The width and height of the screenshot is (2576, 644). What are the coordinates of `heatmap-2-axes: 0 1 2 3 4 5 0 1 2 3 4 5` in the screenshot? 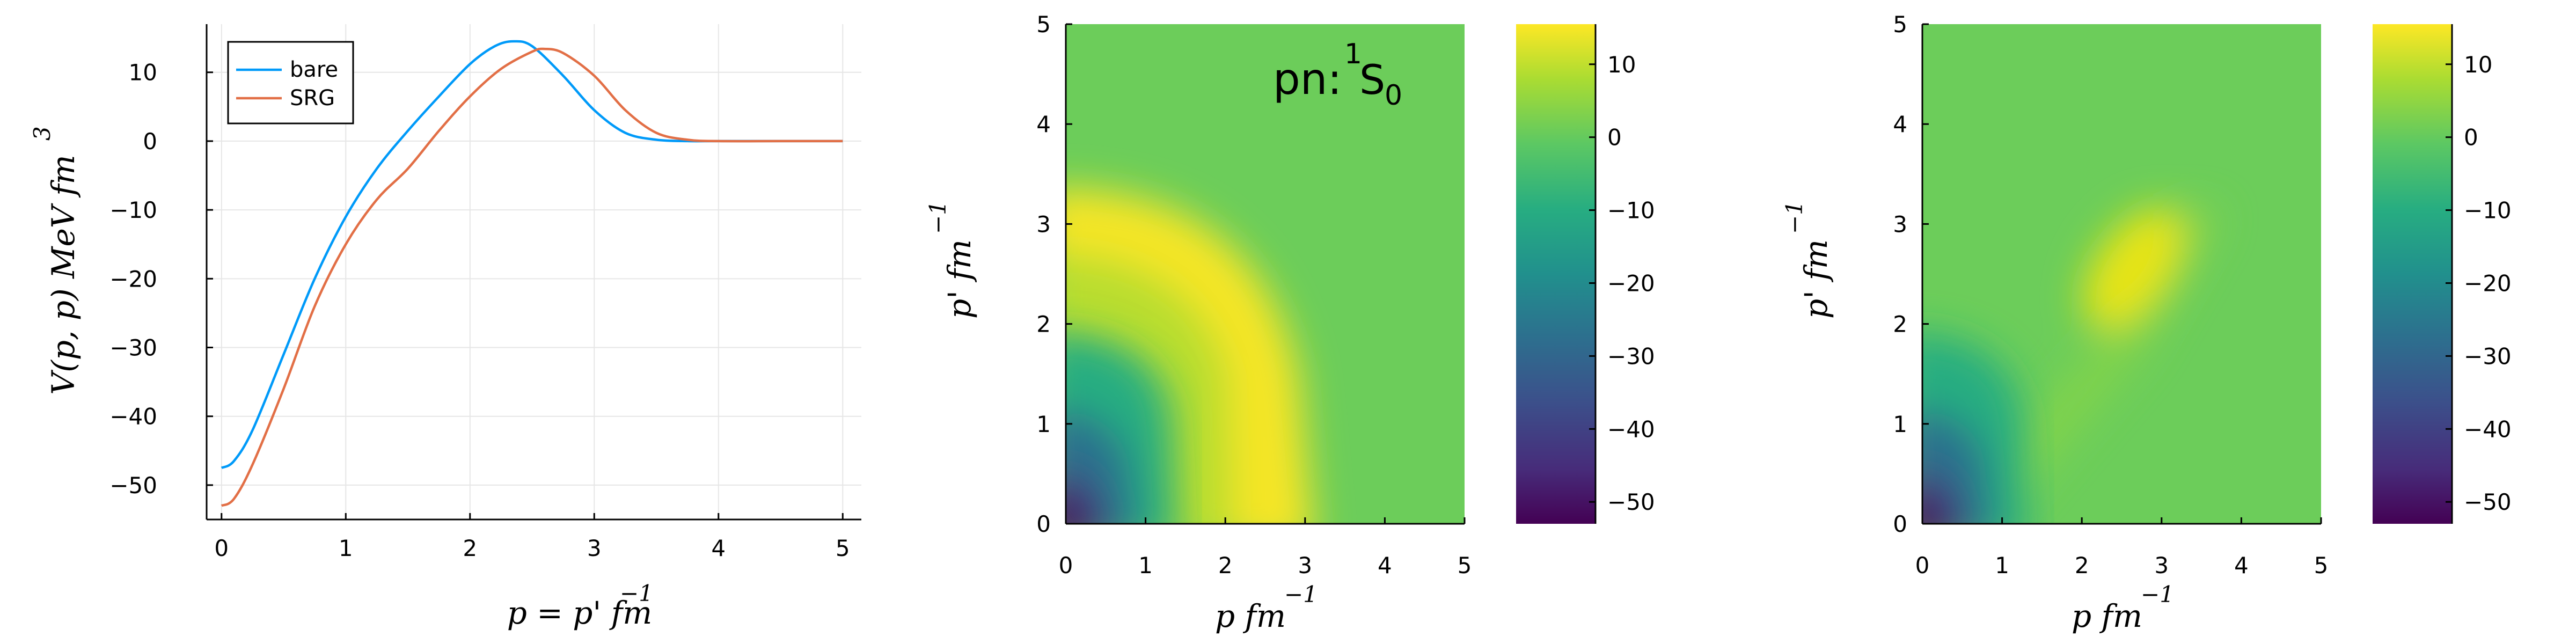 It's located at (2110, 295).